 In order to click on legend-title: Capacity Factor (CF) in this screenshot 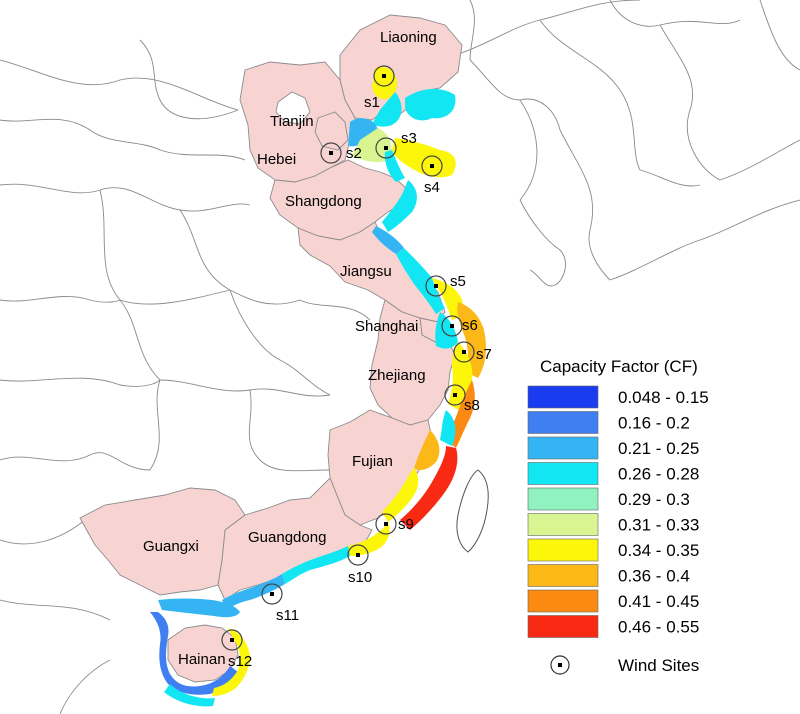, I will do `click(619, 366)`.